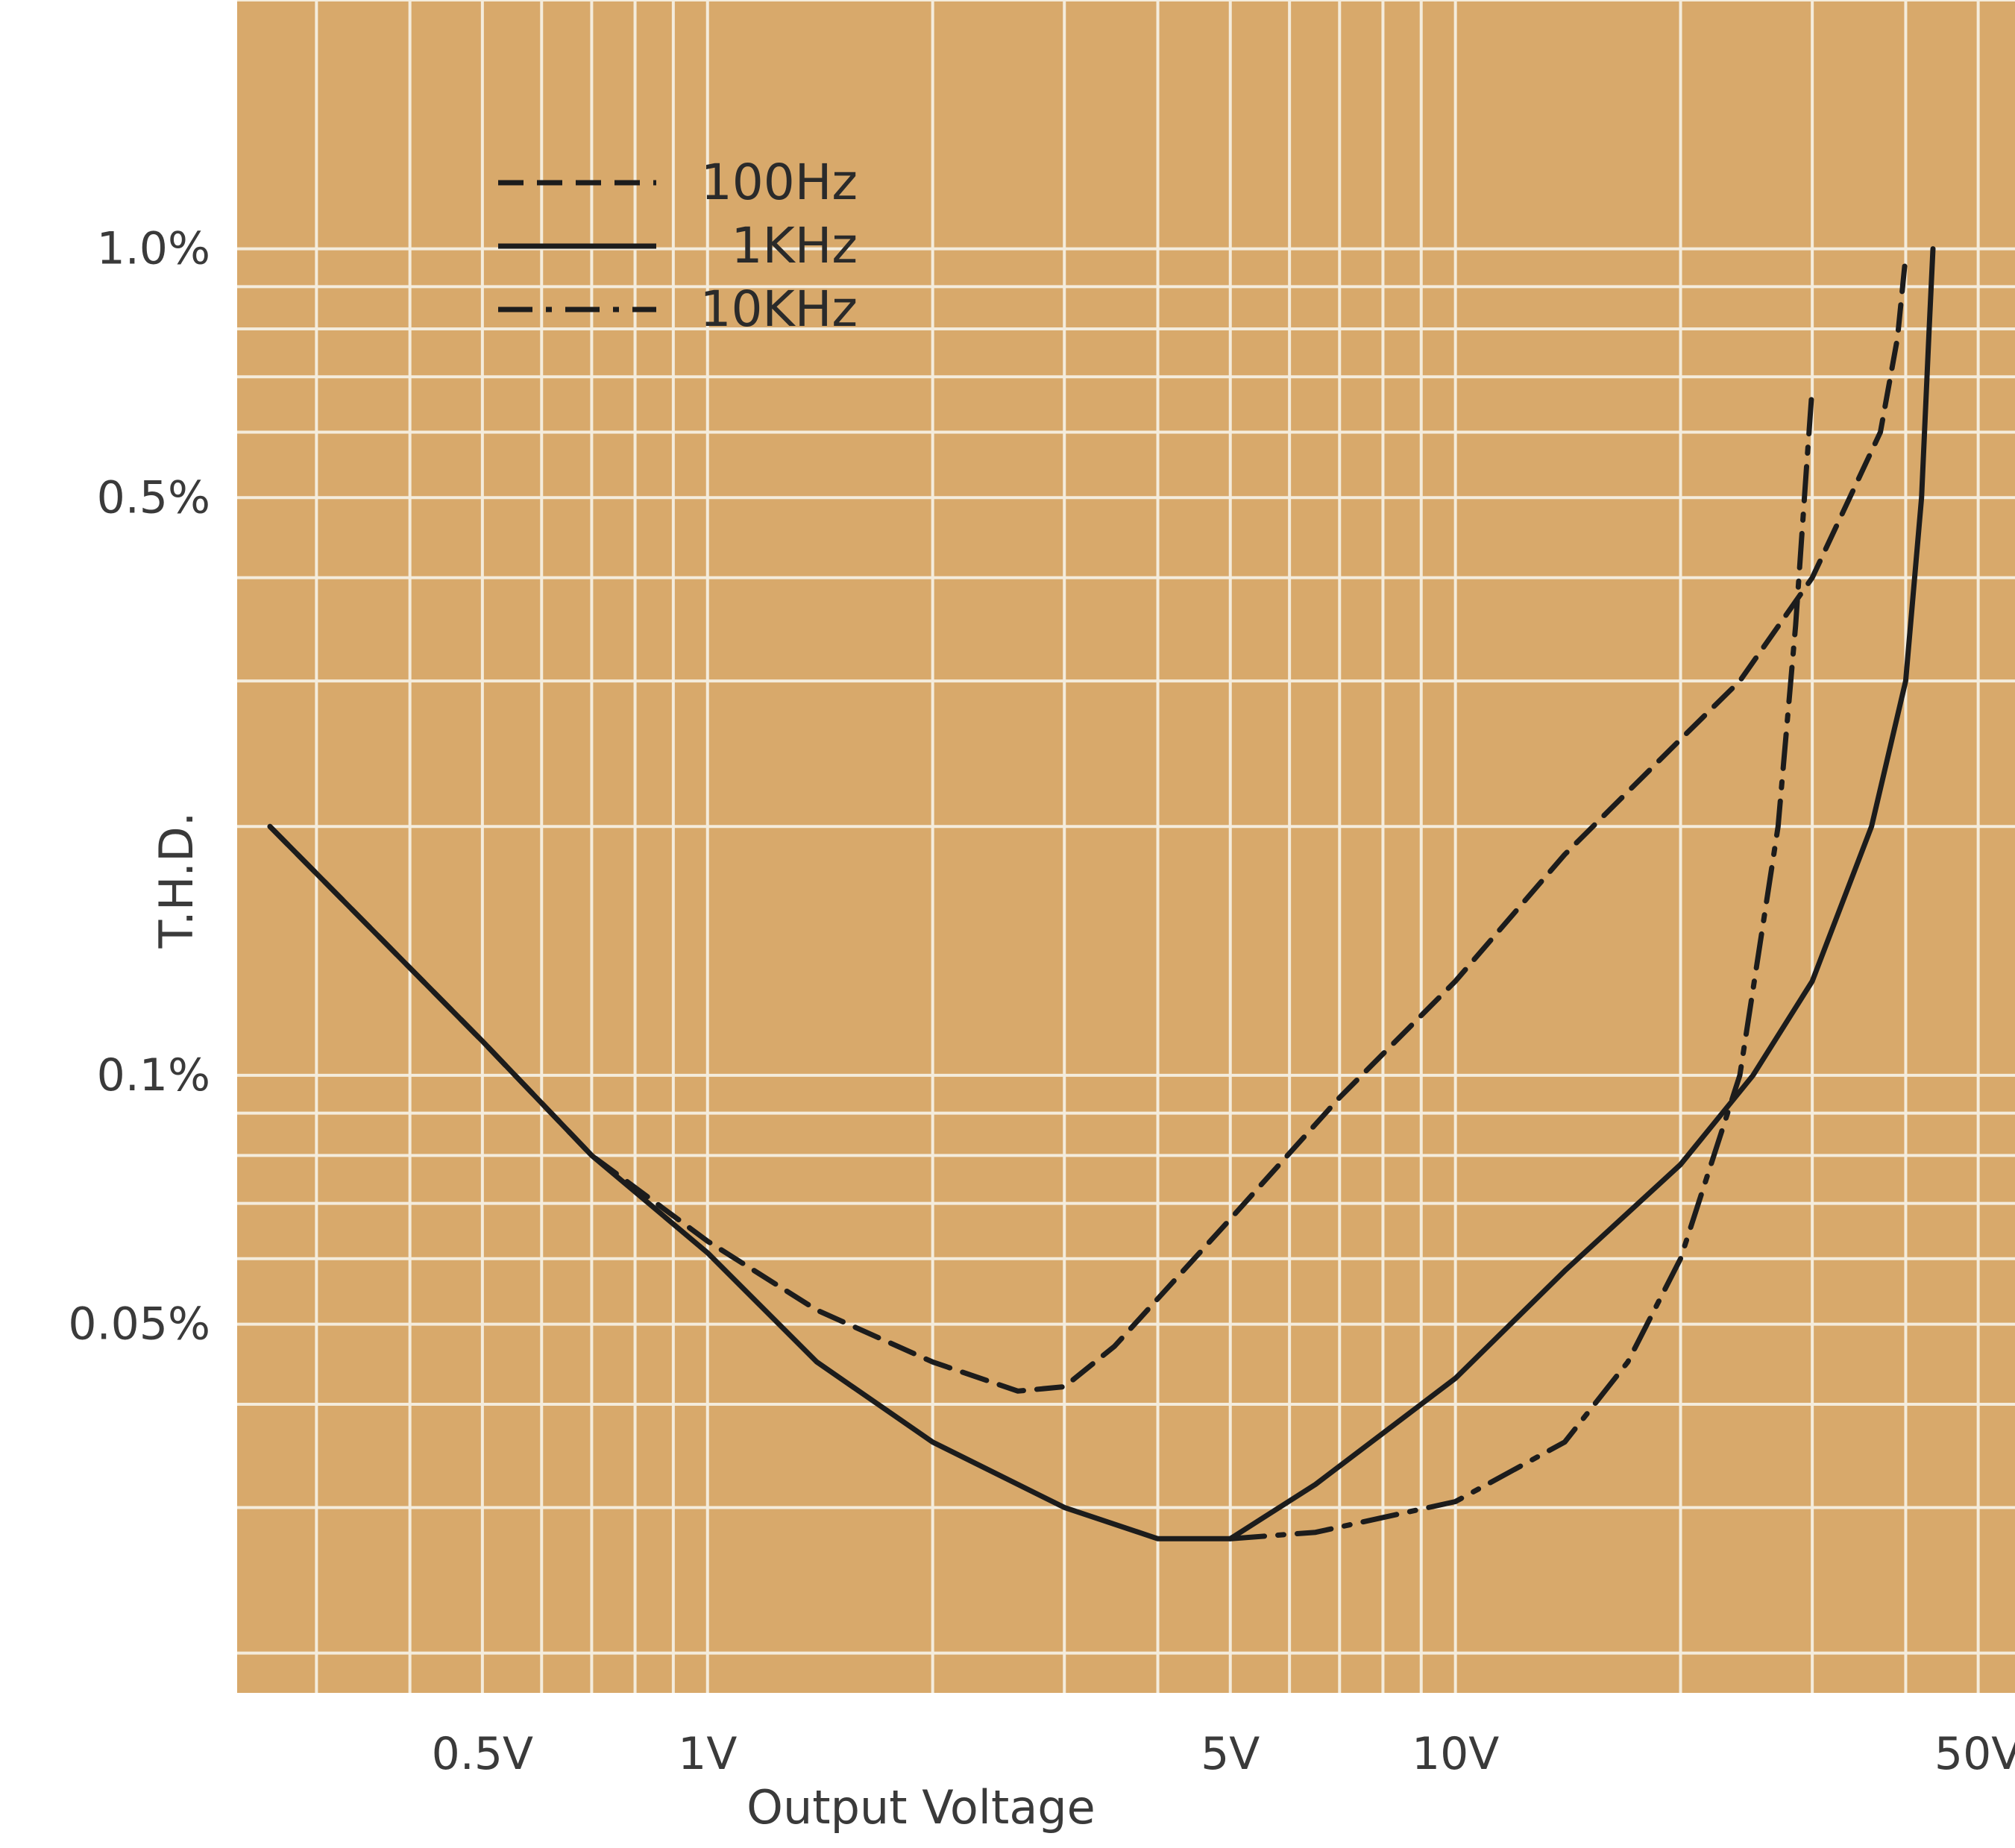 The image size is (2015, 1848). Describe the element at coordinates (708, 1754) in the screenshot. I see `x-tick-label: 1V` at that location.